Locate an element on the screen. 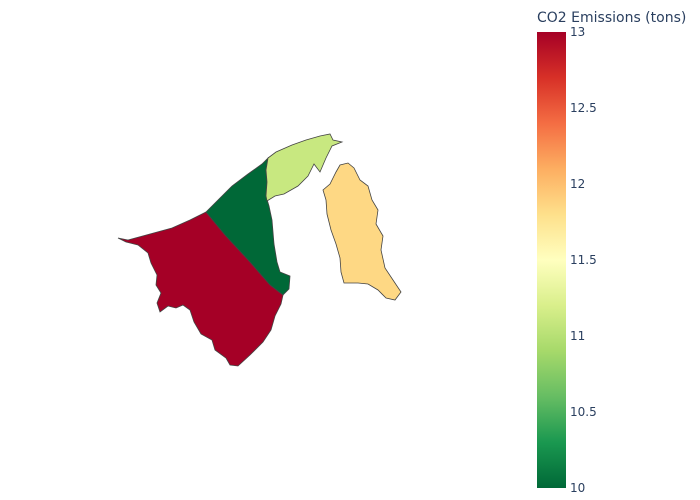 The image size is (700, 500). colorbar-tick-label: 10.5 is located at coordinates (583, 412).